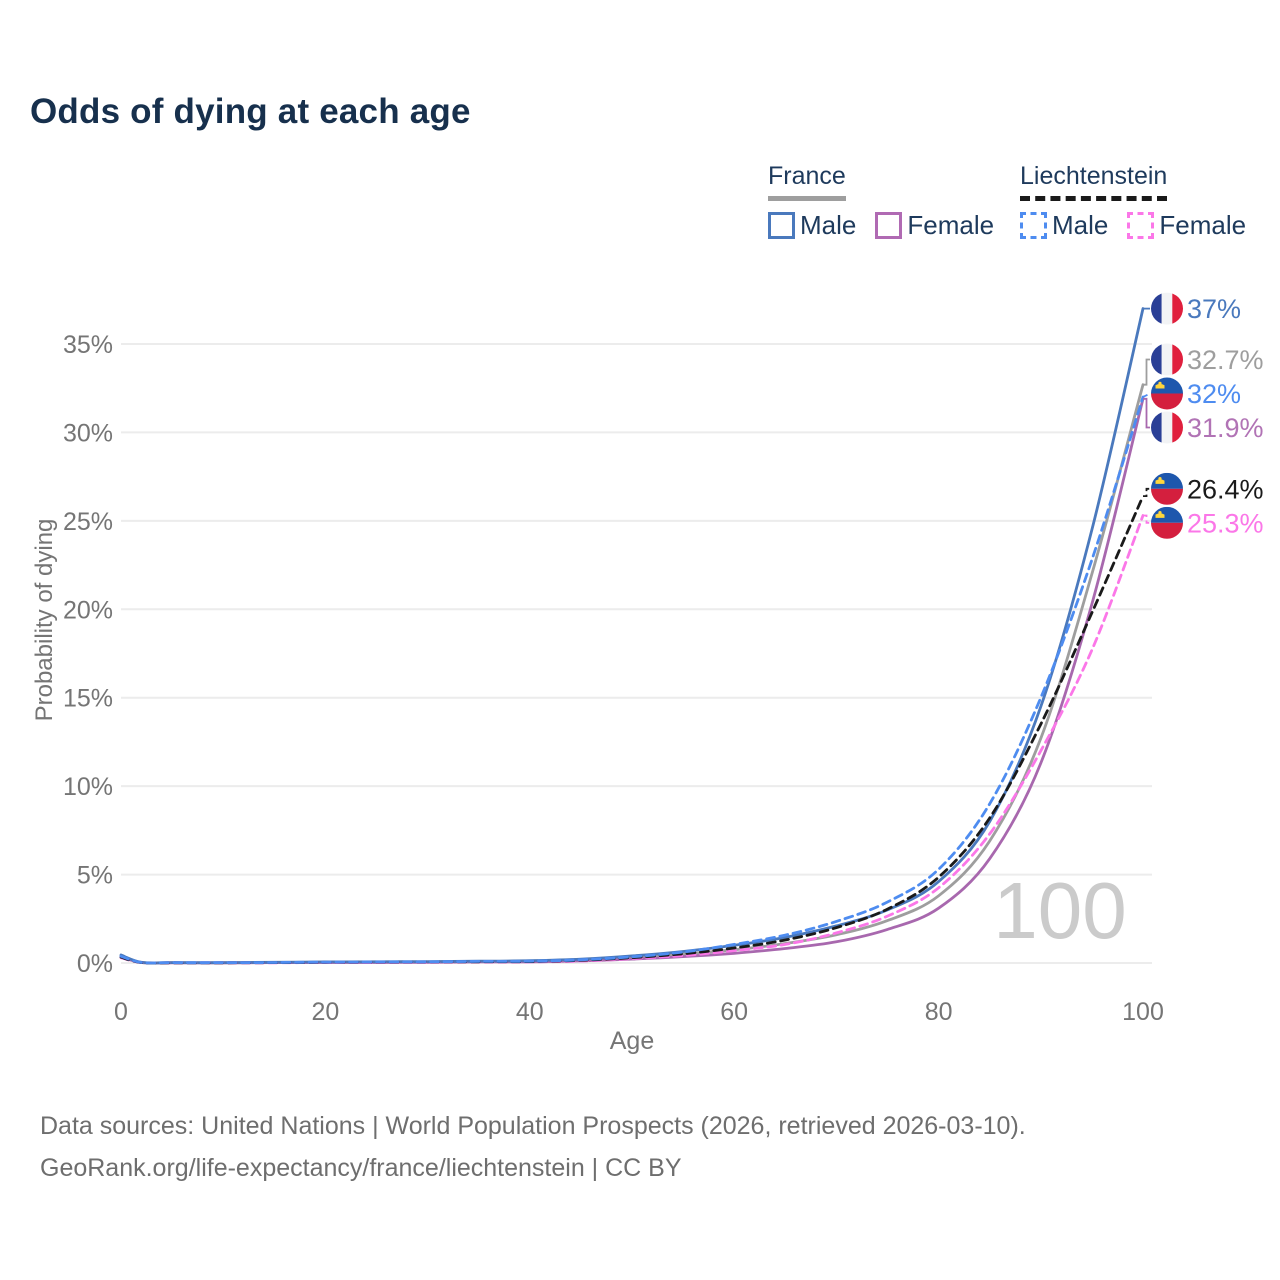 The width and height of the screenshot is (1280, 1280). Describe the element at coordinates (1094, 181) in the screenshot. I see `legend-group-title-liechtenstein: Liechtenstein` at that location.